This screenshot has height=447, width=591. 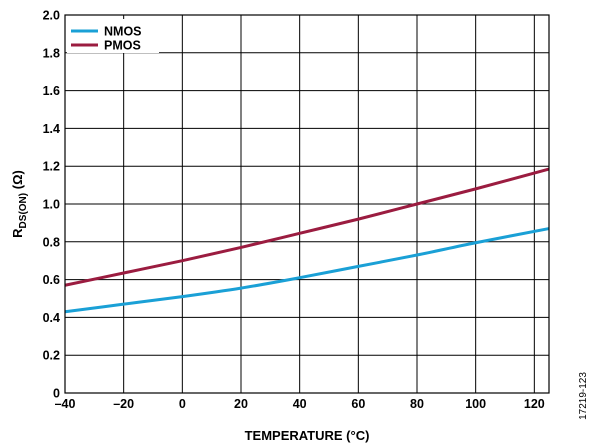 What do you see at coordinates (475, 404) in the screenshot?
I see `x-tick-label: 100` at bounding box center [475, 404].